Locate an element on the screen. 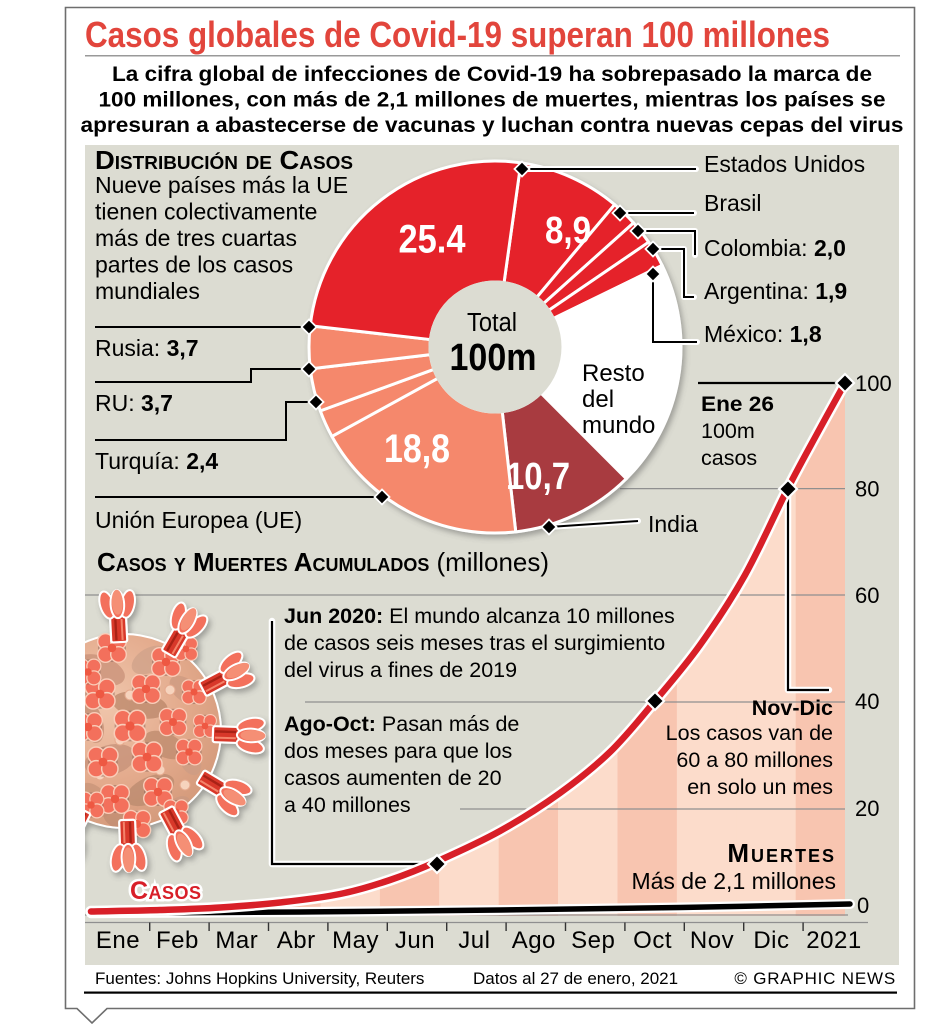  svg-text: más de tres cuartas is located at coordinates (196, 238).